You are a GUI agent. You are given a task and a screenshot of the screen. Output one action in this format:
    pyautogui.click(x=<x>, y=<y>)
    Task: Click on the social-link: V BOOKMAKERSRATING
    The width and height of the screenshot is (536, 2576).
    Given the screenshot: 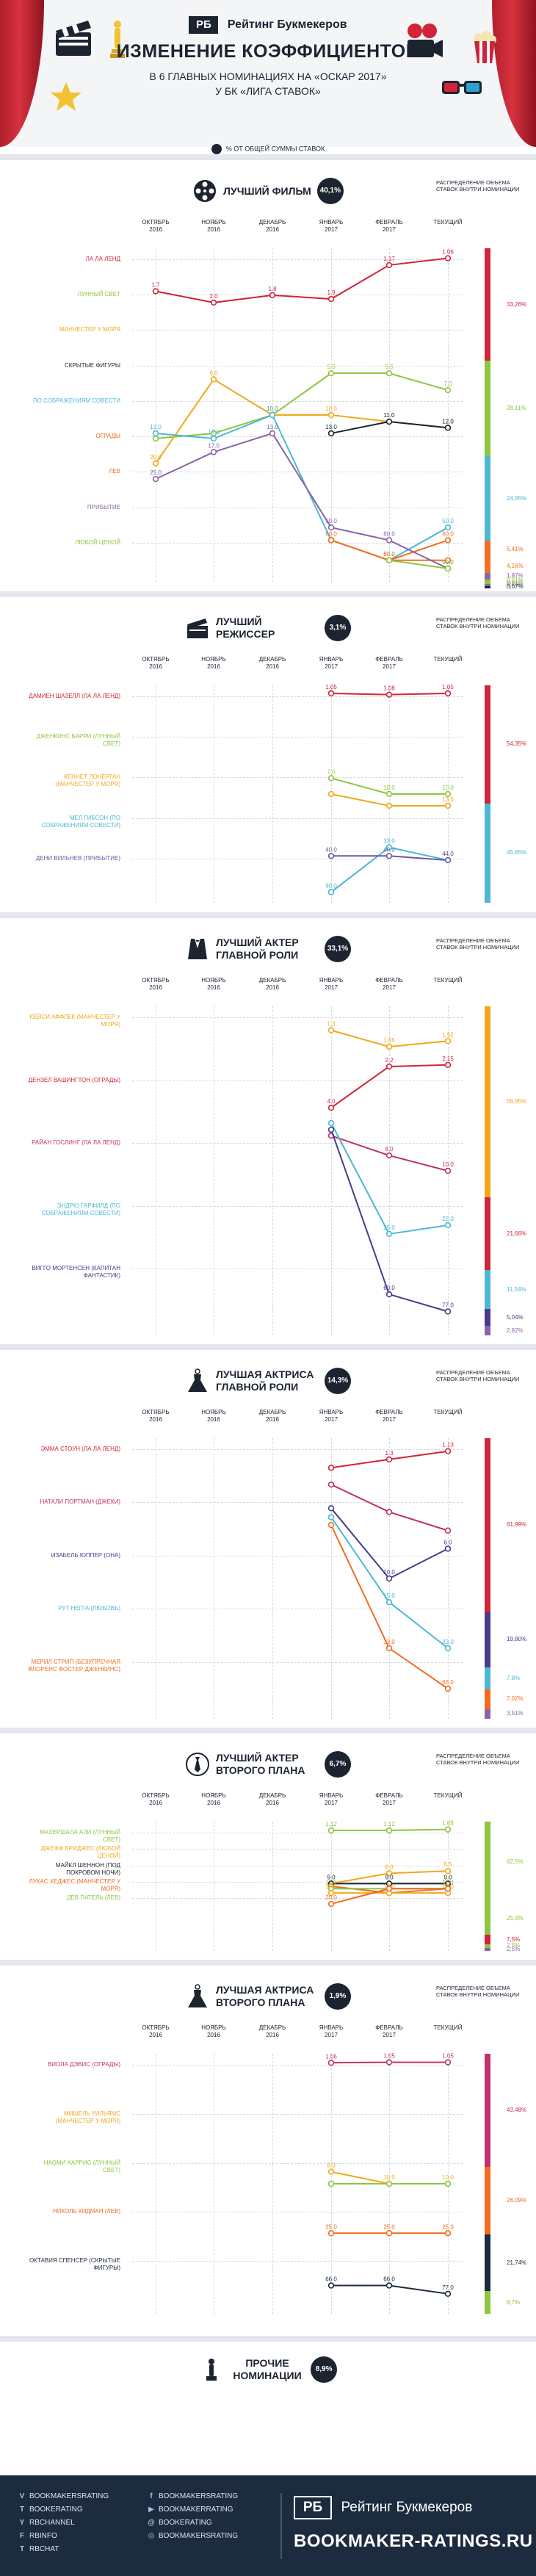 What is the action you would take?
    pyautogui.click(x=63, y=2497)
    